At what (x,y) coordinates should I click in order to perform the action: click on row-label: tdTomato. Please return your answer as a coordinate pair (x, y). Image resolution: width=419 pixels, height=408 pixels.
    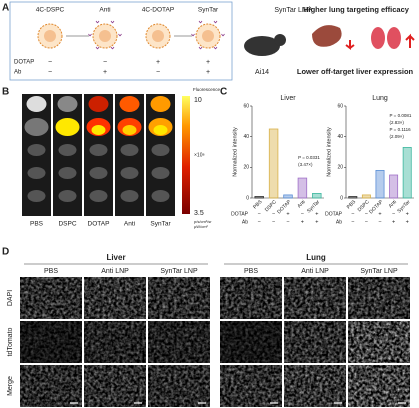
    Looking at the image, I should click on (10, 341).